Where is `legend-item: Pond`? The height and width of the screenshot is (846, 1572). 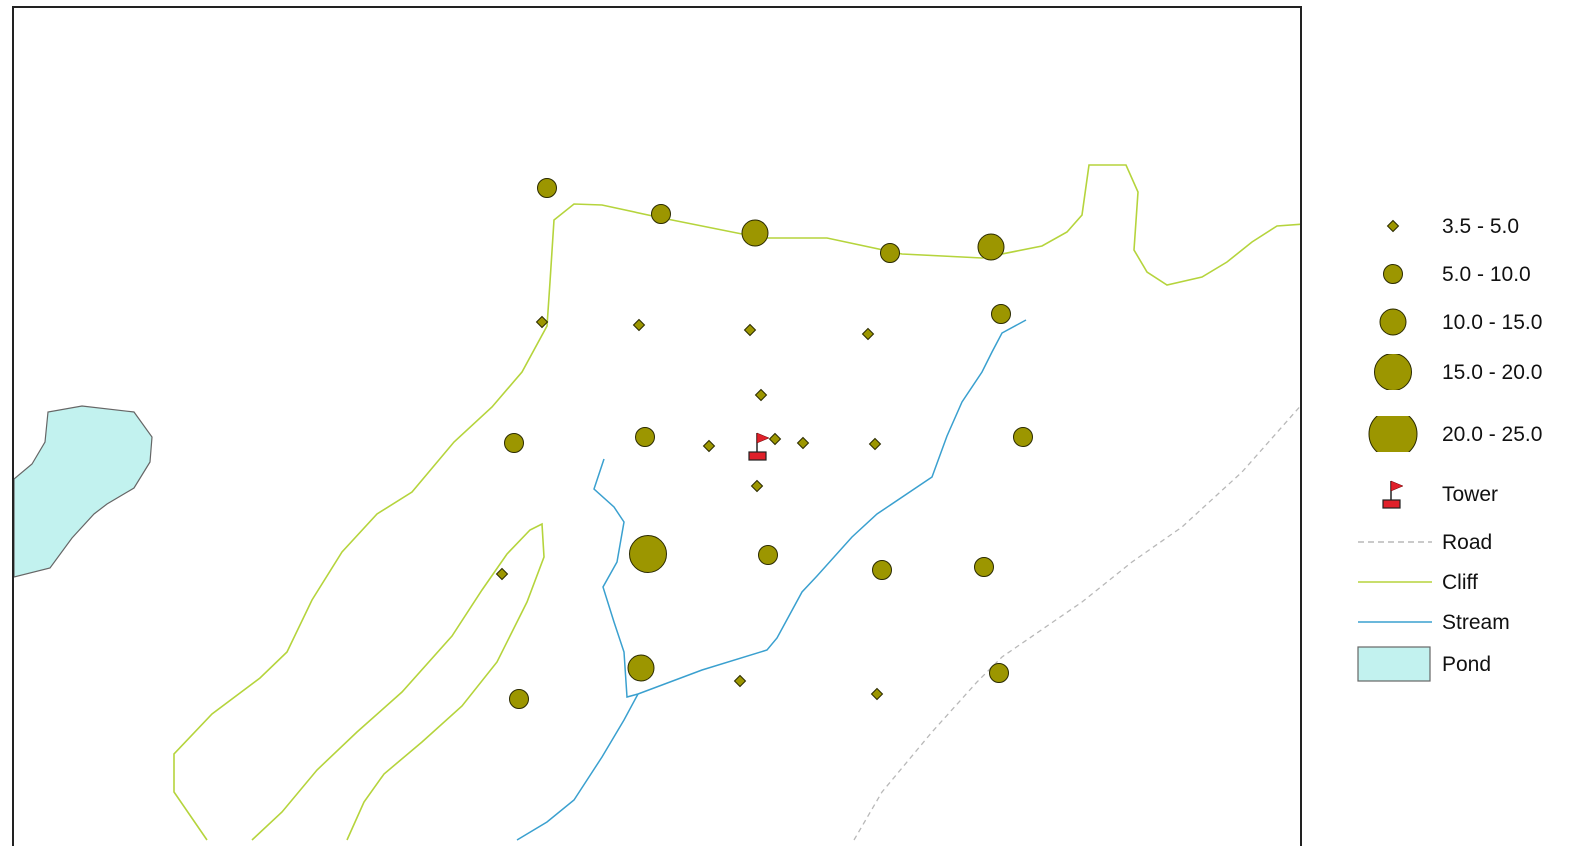
legend-item: Pond is located at coordinates (1461, 664).